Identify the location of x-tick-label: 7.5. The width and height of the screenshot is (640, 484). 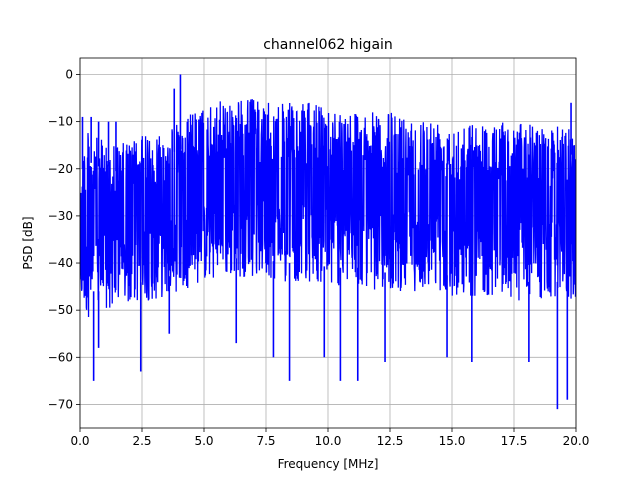
(265, 441).